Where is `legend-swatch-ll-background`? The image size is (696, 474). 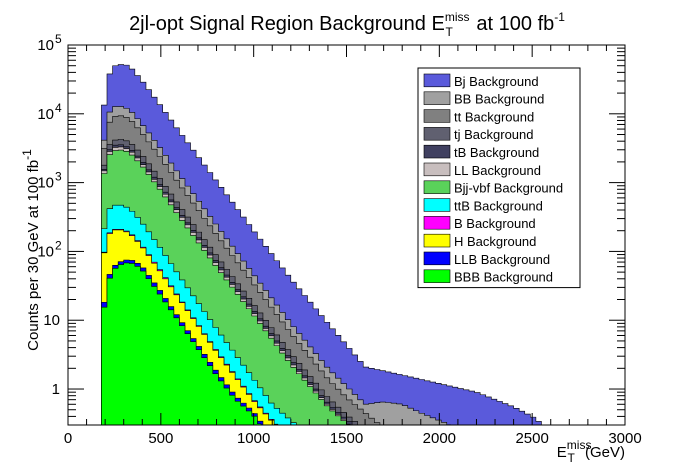 legend-swatch-ll-background is located at coordinates (437, 169).